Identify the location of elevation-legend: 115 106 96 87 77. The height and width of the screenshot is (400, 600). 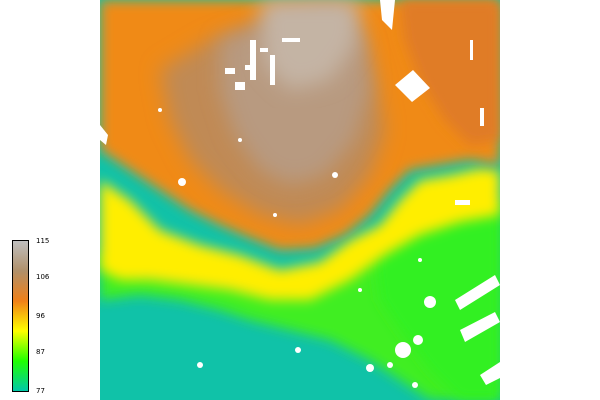
(42, 316).